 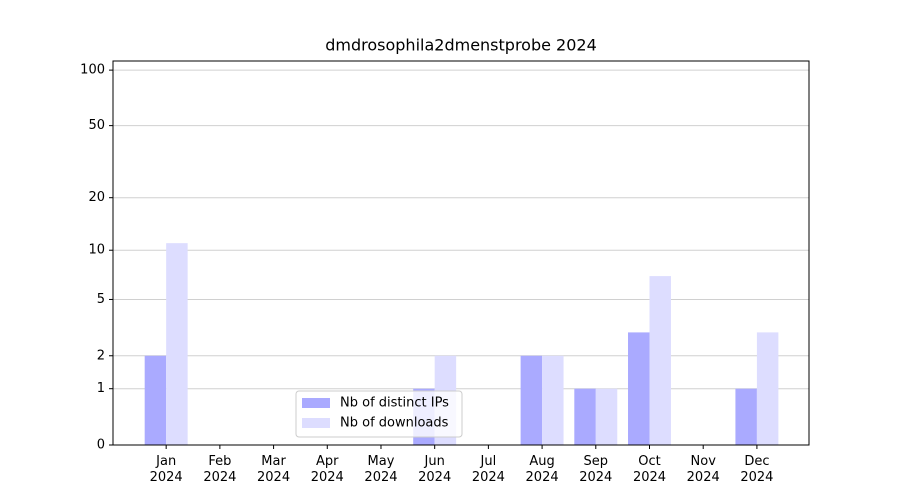 What do you see at coordinates (649, 469) in the screenshot?
I see `x-tick-label: Oct 2024` at bounding box center [649, 469].